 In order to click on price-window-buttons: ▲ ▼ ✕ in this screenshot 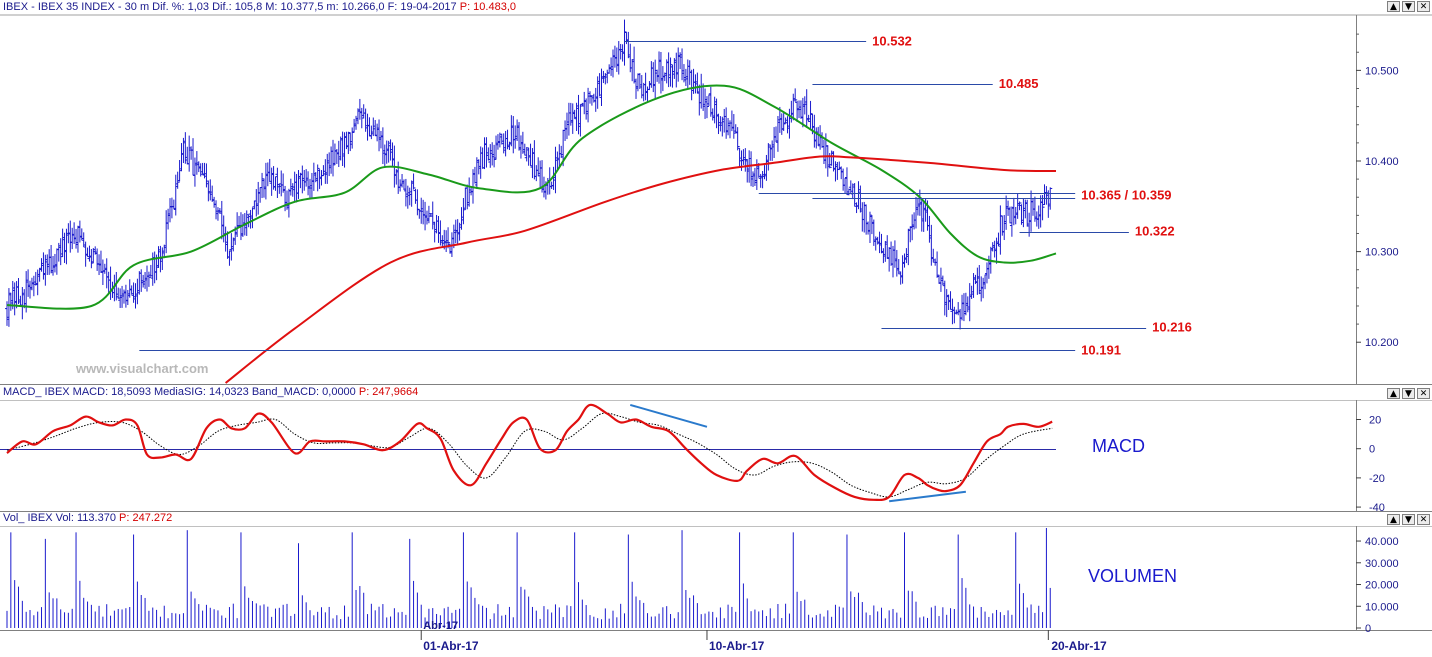, I will do `click(1408, 6)`.